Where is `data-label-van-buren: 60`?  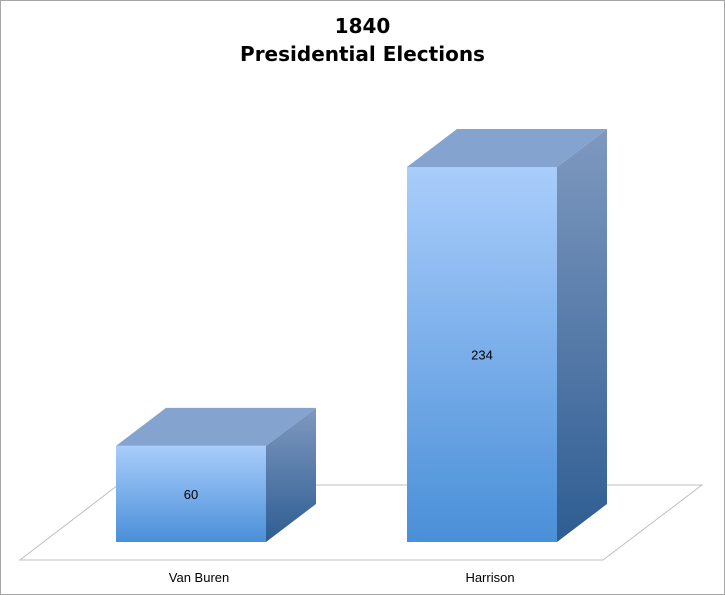 data-label-van-buren: 60 is located at coordinates (191, 494).